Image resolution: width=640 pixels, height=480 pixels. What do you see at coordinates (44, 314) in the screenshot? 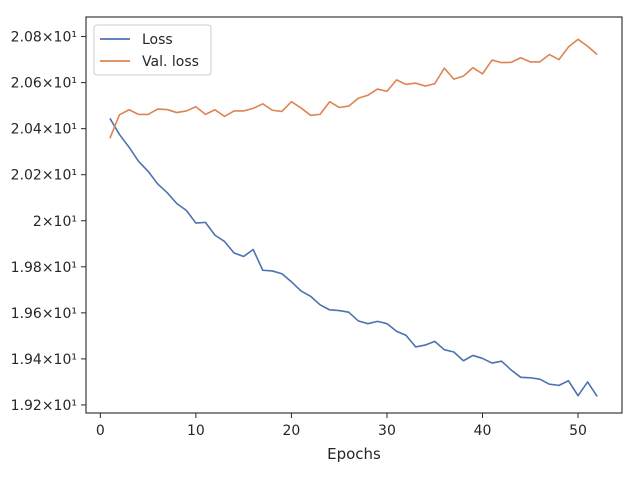
I see `y-tick-label: 1.96×10¹` at bounding box center [44, 314].